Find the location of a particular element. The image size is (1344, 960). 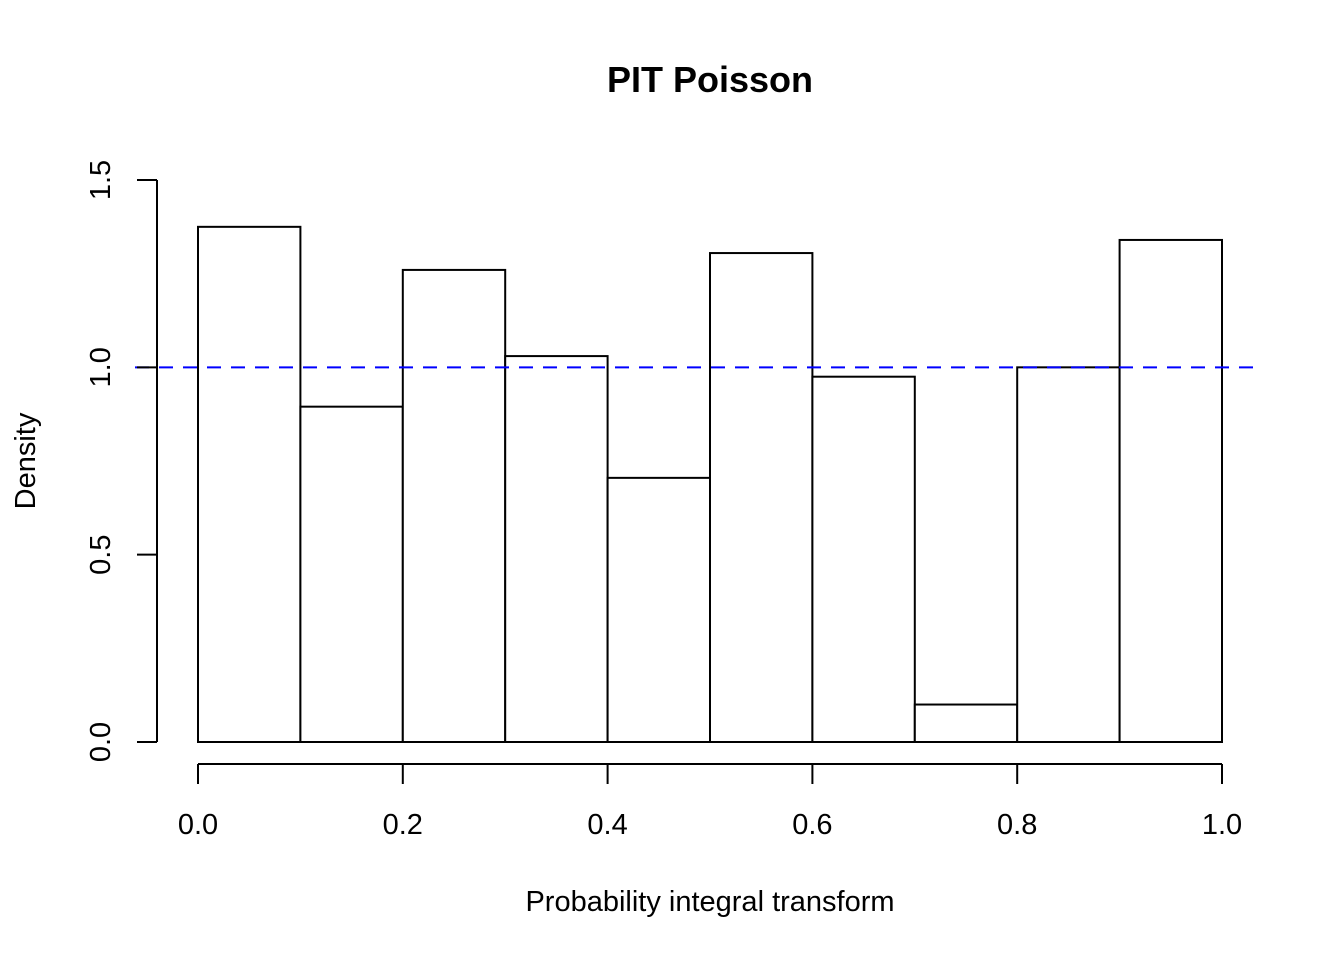

y-tick-label-0: 0.0 is located at coordinates (101, 742).